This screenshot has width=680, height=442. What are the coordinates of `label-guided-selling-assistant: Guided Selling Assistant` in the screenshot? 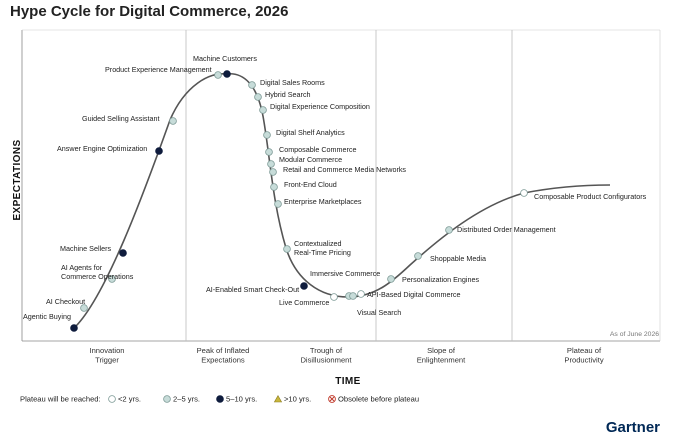 It's located at (121, 118).